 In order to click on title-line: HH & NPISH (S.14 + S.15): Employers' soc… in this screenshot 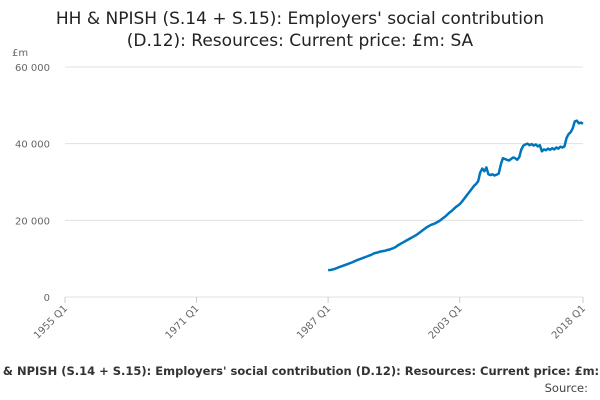, I will do `click(300, 19)`.